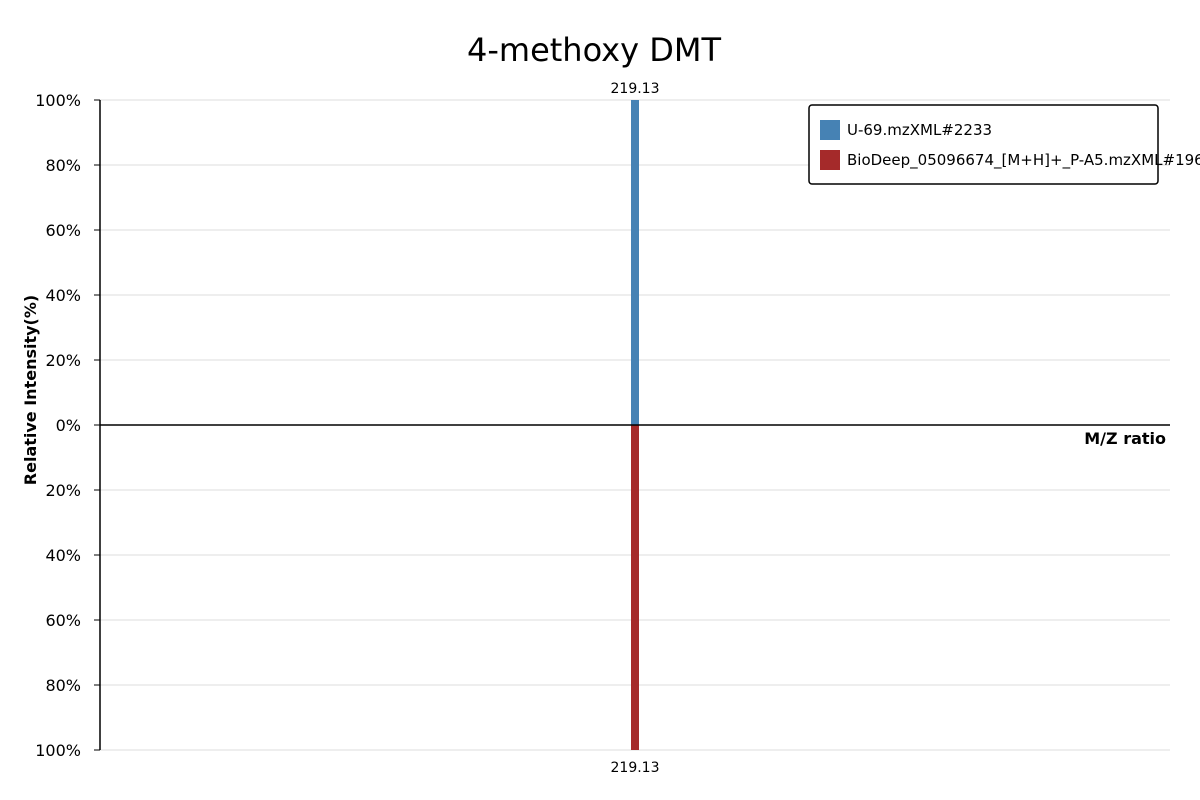 This screenshot has width=1200, height=800. I want to click on legend-box, so click(983, 144).